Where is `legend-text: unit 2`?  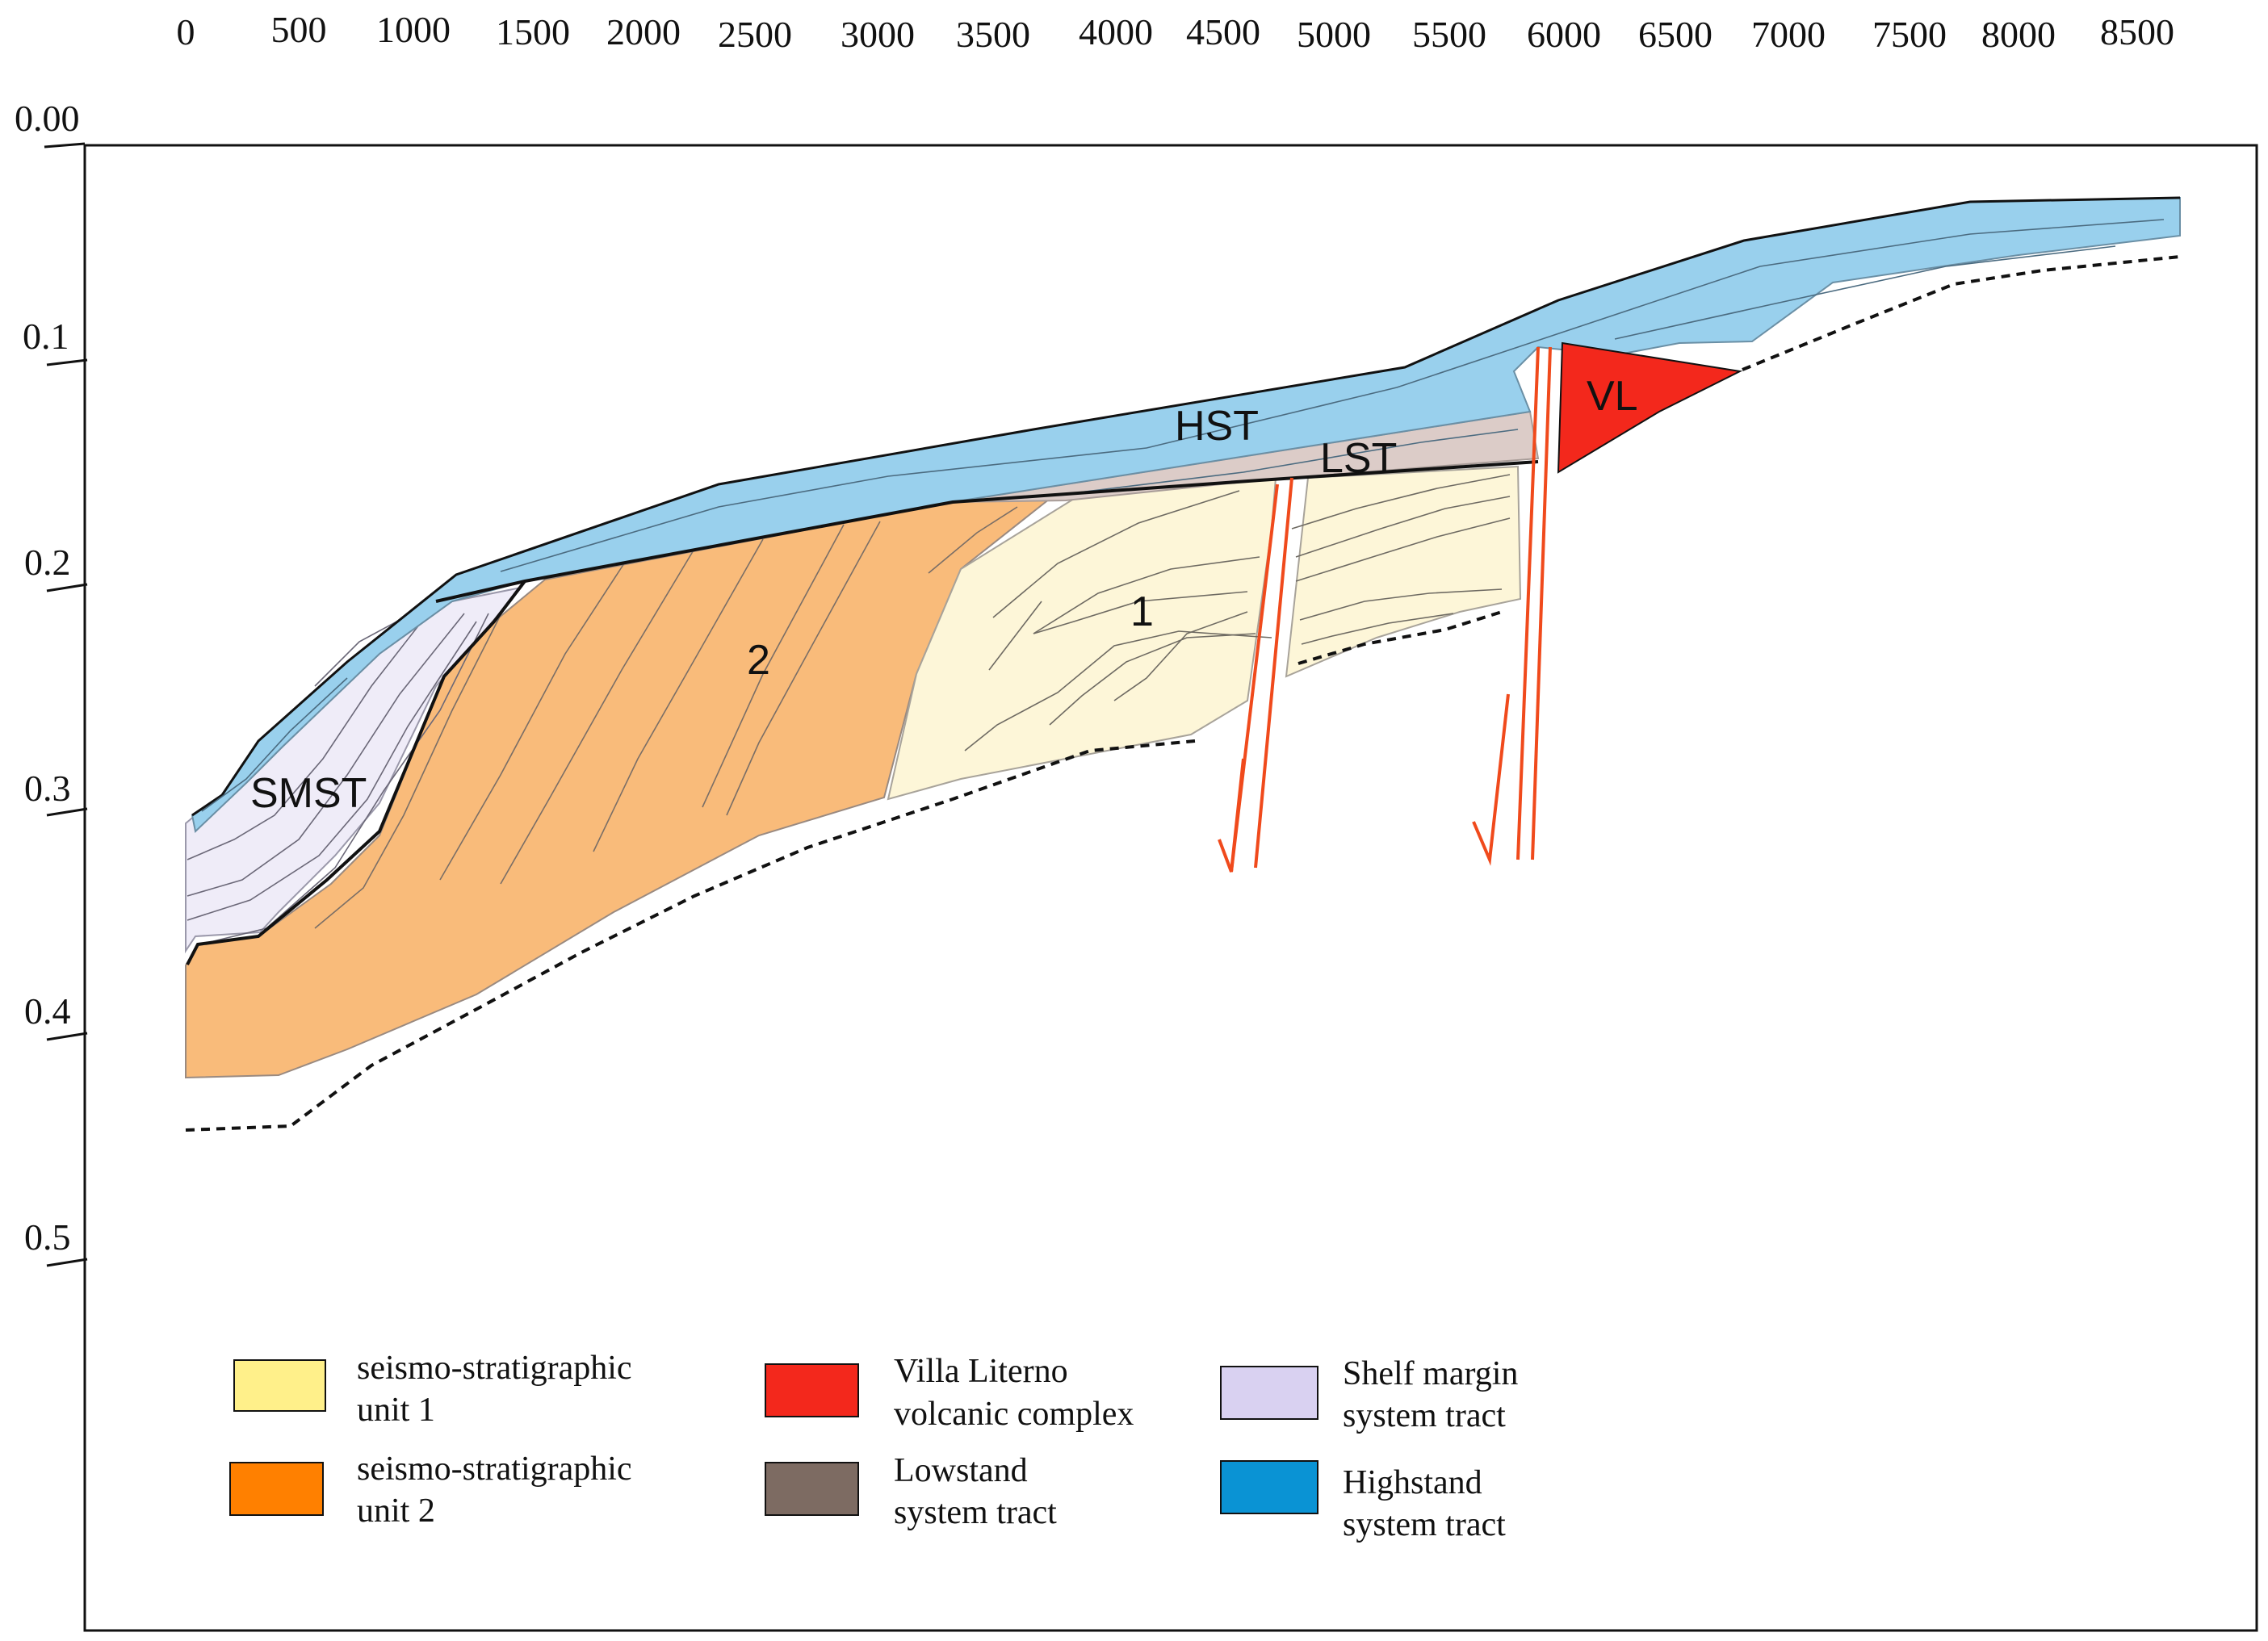 legend-text: unit 2 is located at coordinates (396, 1511).